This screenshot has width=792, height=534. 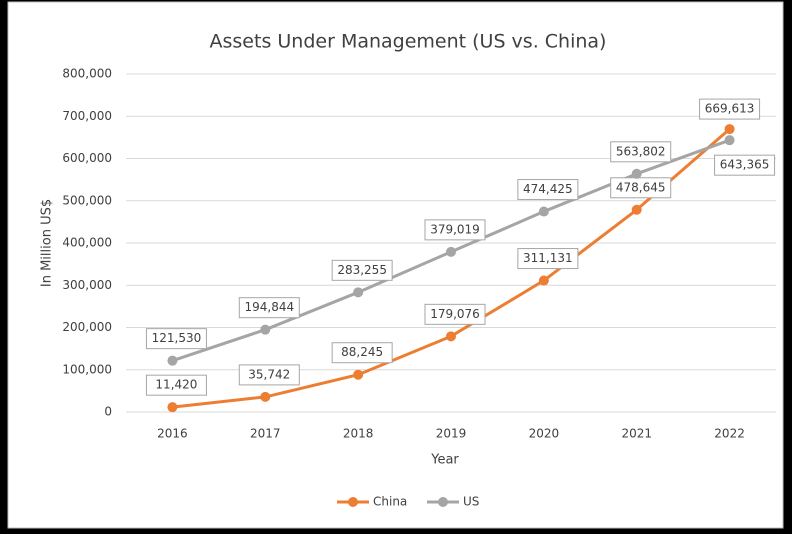 I want to click on x-tick-label: 2020, so click(x=544, y=434).